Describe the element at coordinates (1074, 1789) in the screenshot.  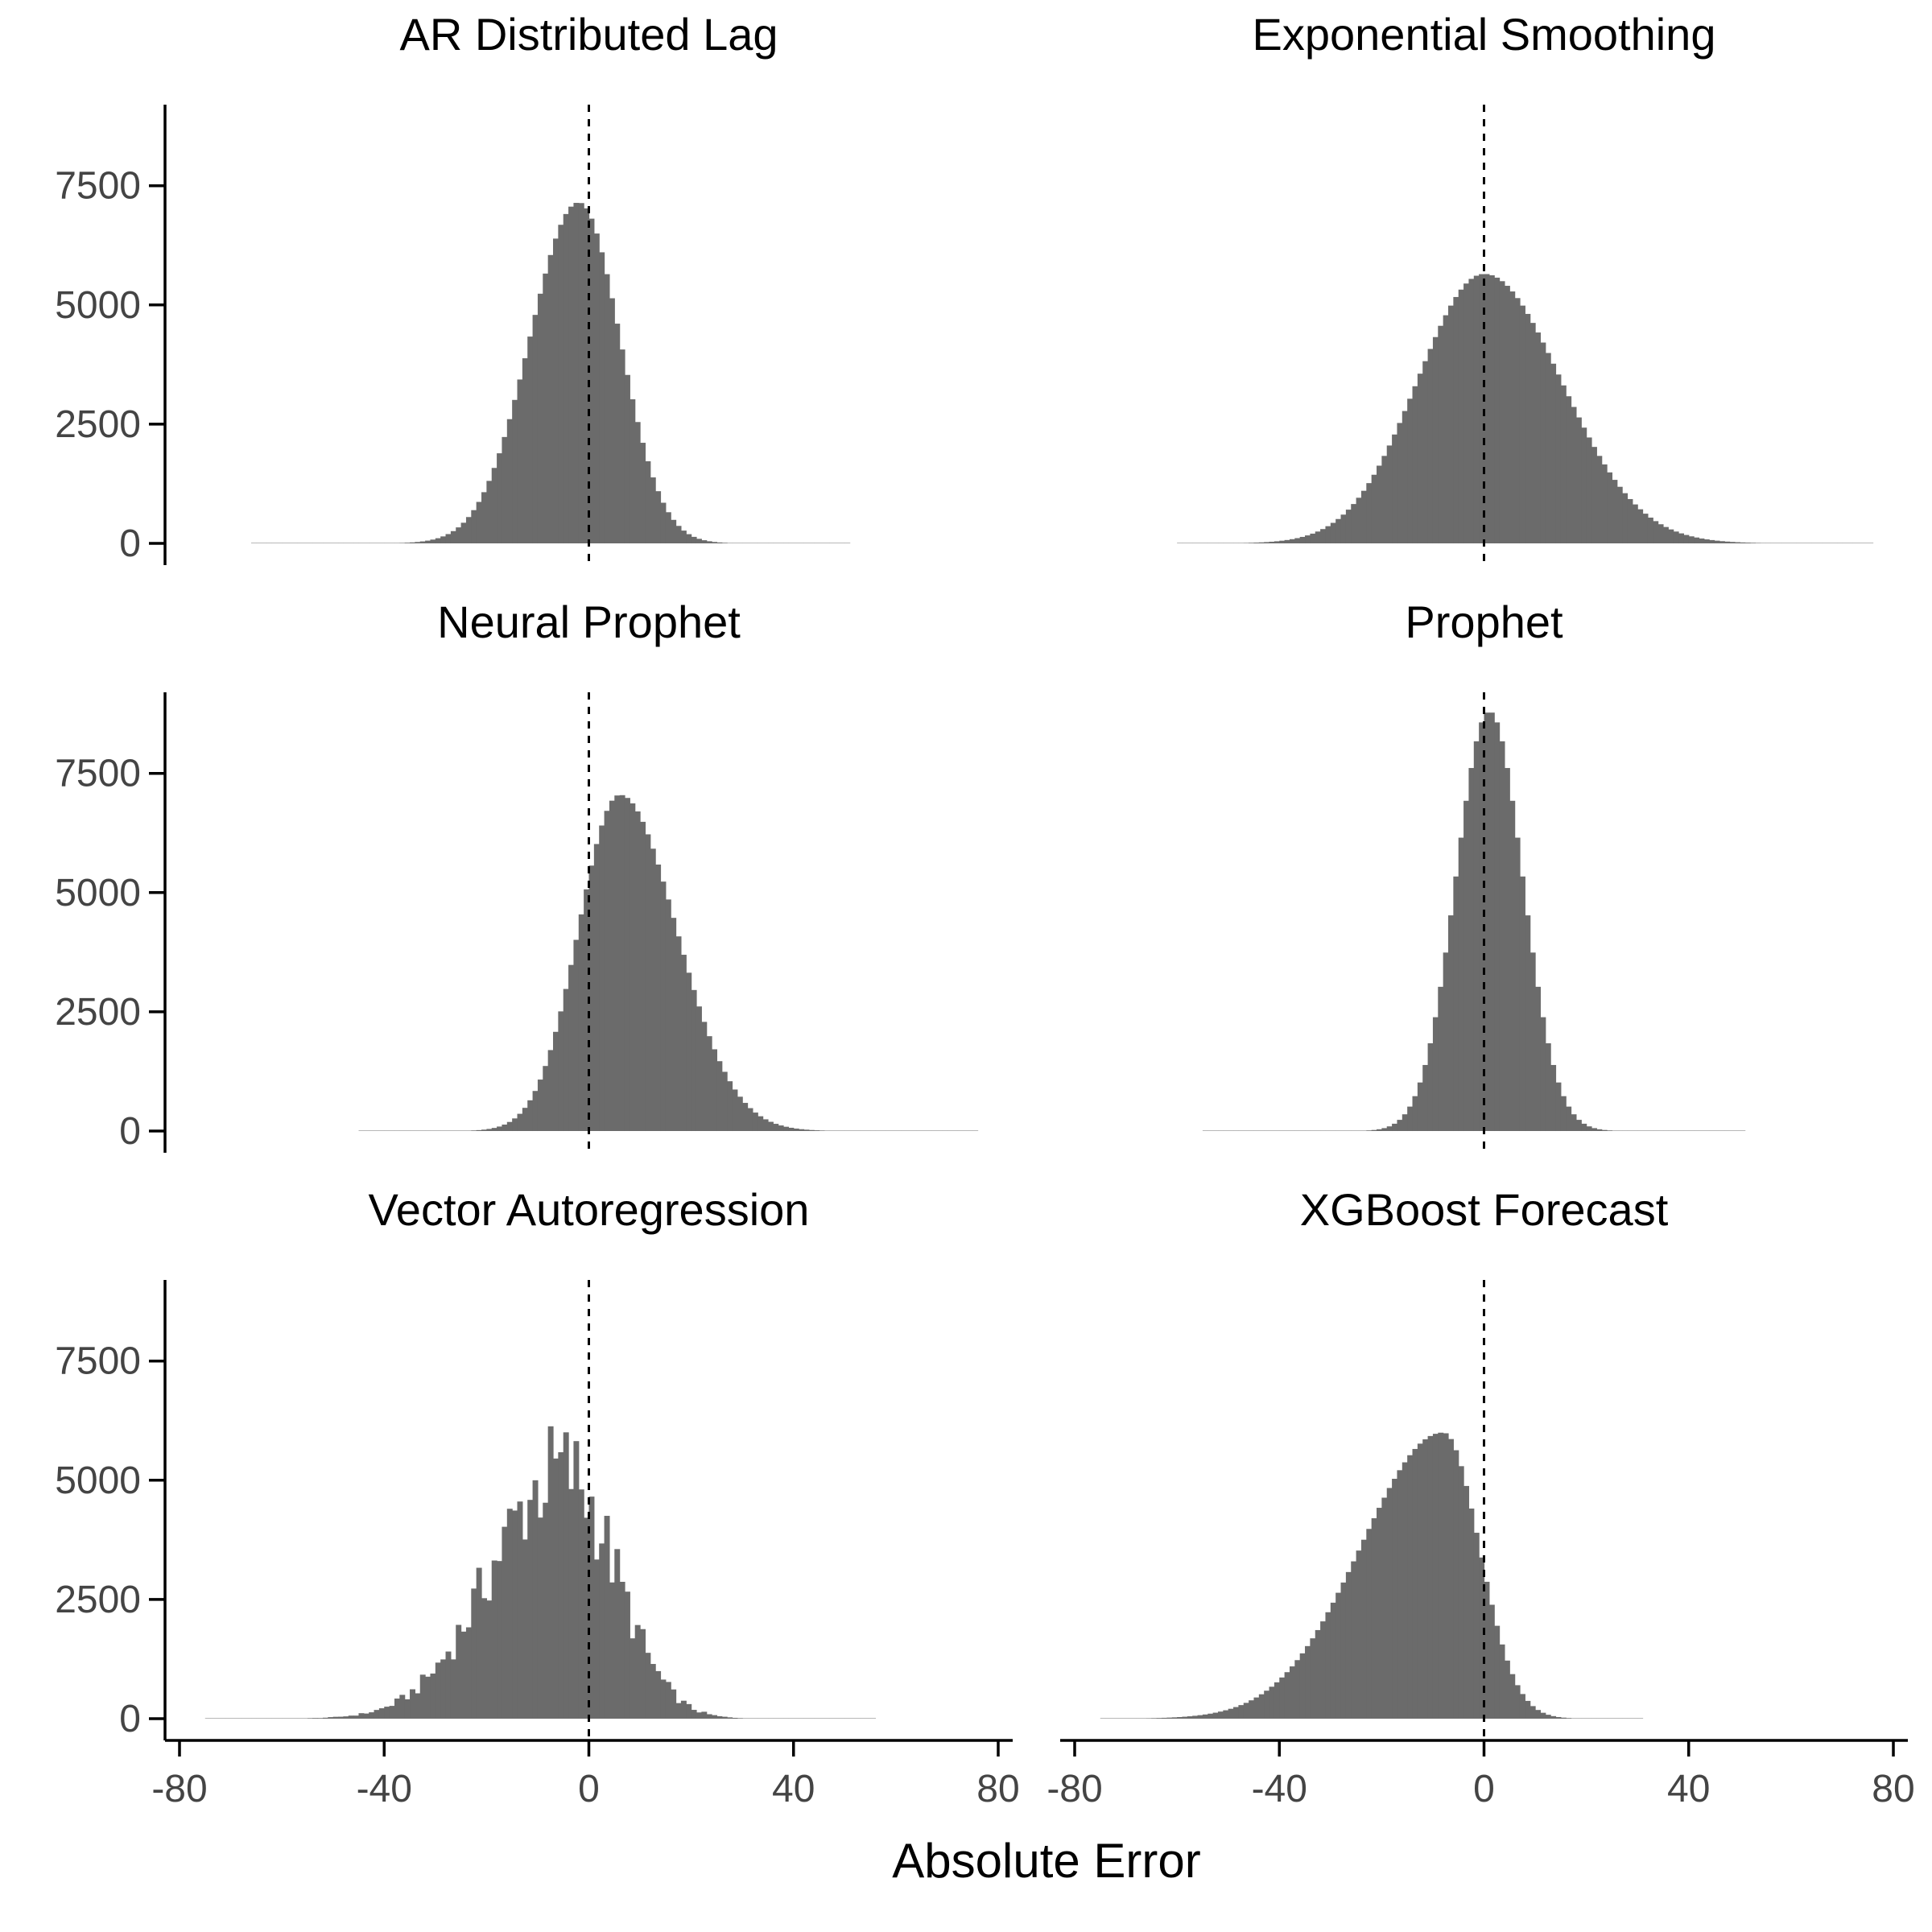
I see `x-tick-label: -80` at that location.